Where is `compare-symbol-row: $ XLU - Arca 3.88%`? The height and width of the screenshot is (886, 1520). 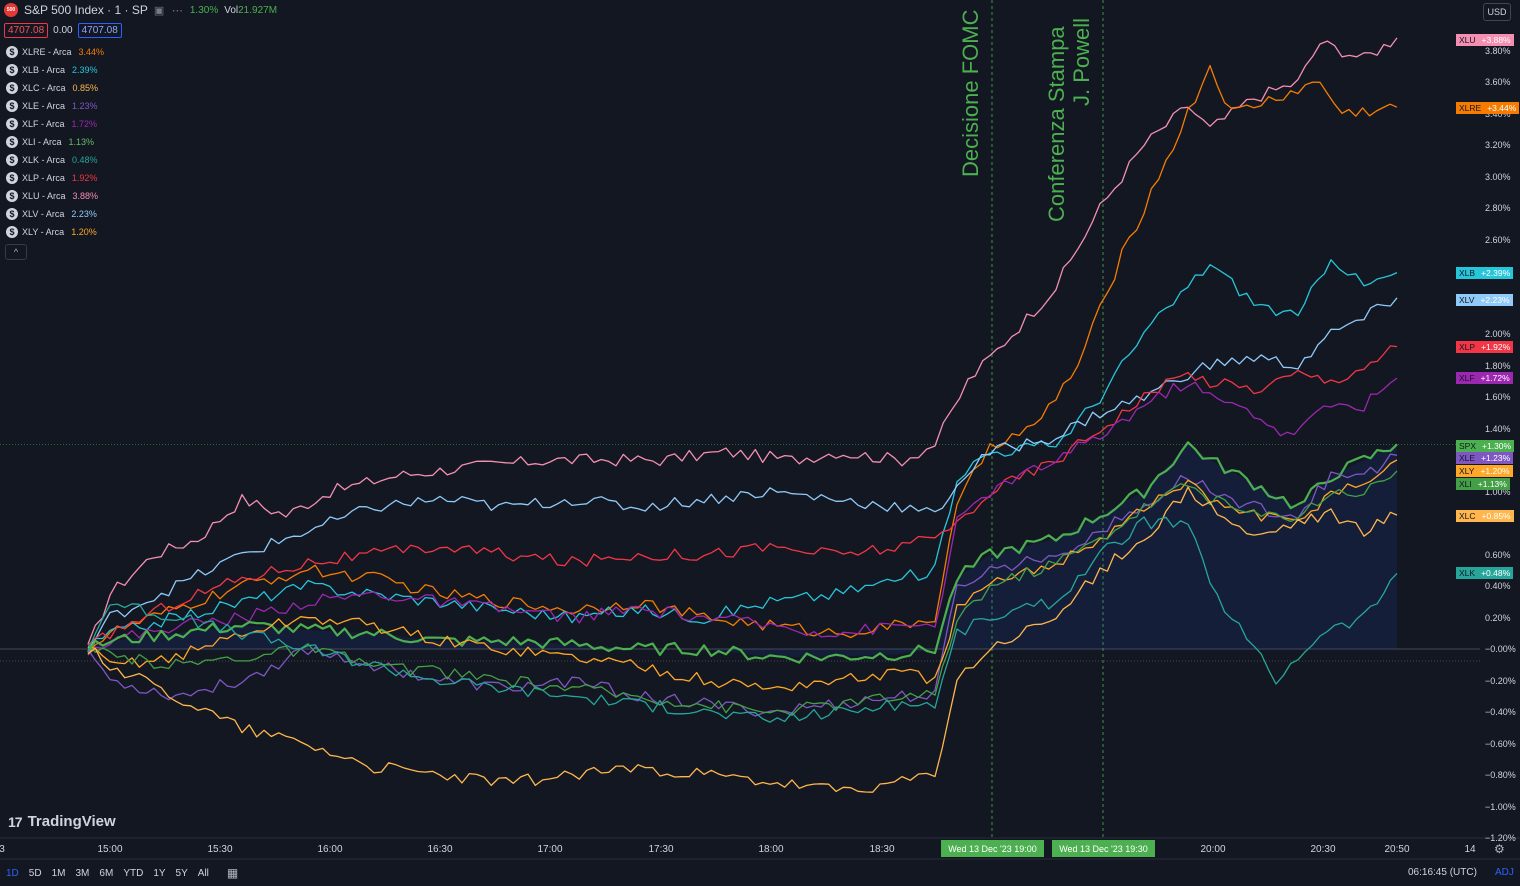 compare-symbol-row: $ XLU - Arca 3.88% is located at coordinates (55, 196).